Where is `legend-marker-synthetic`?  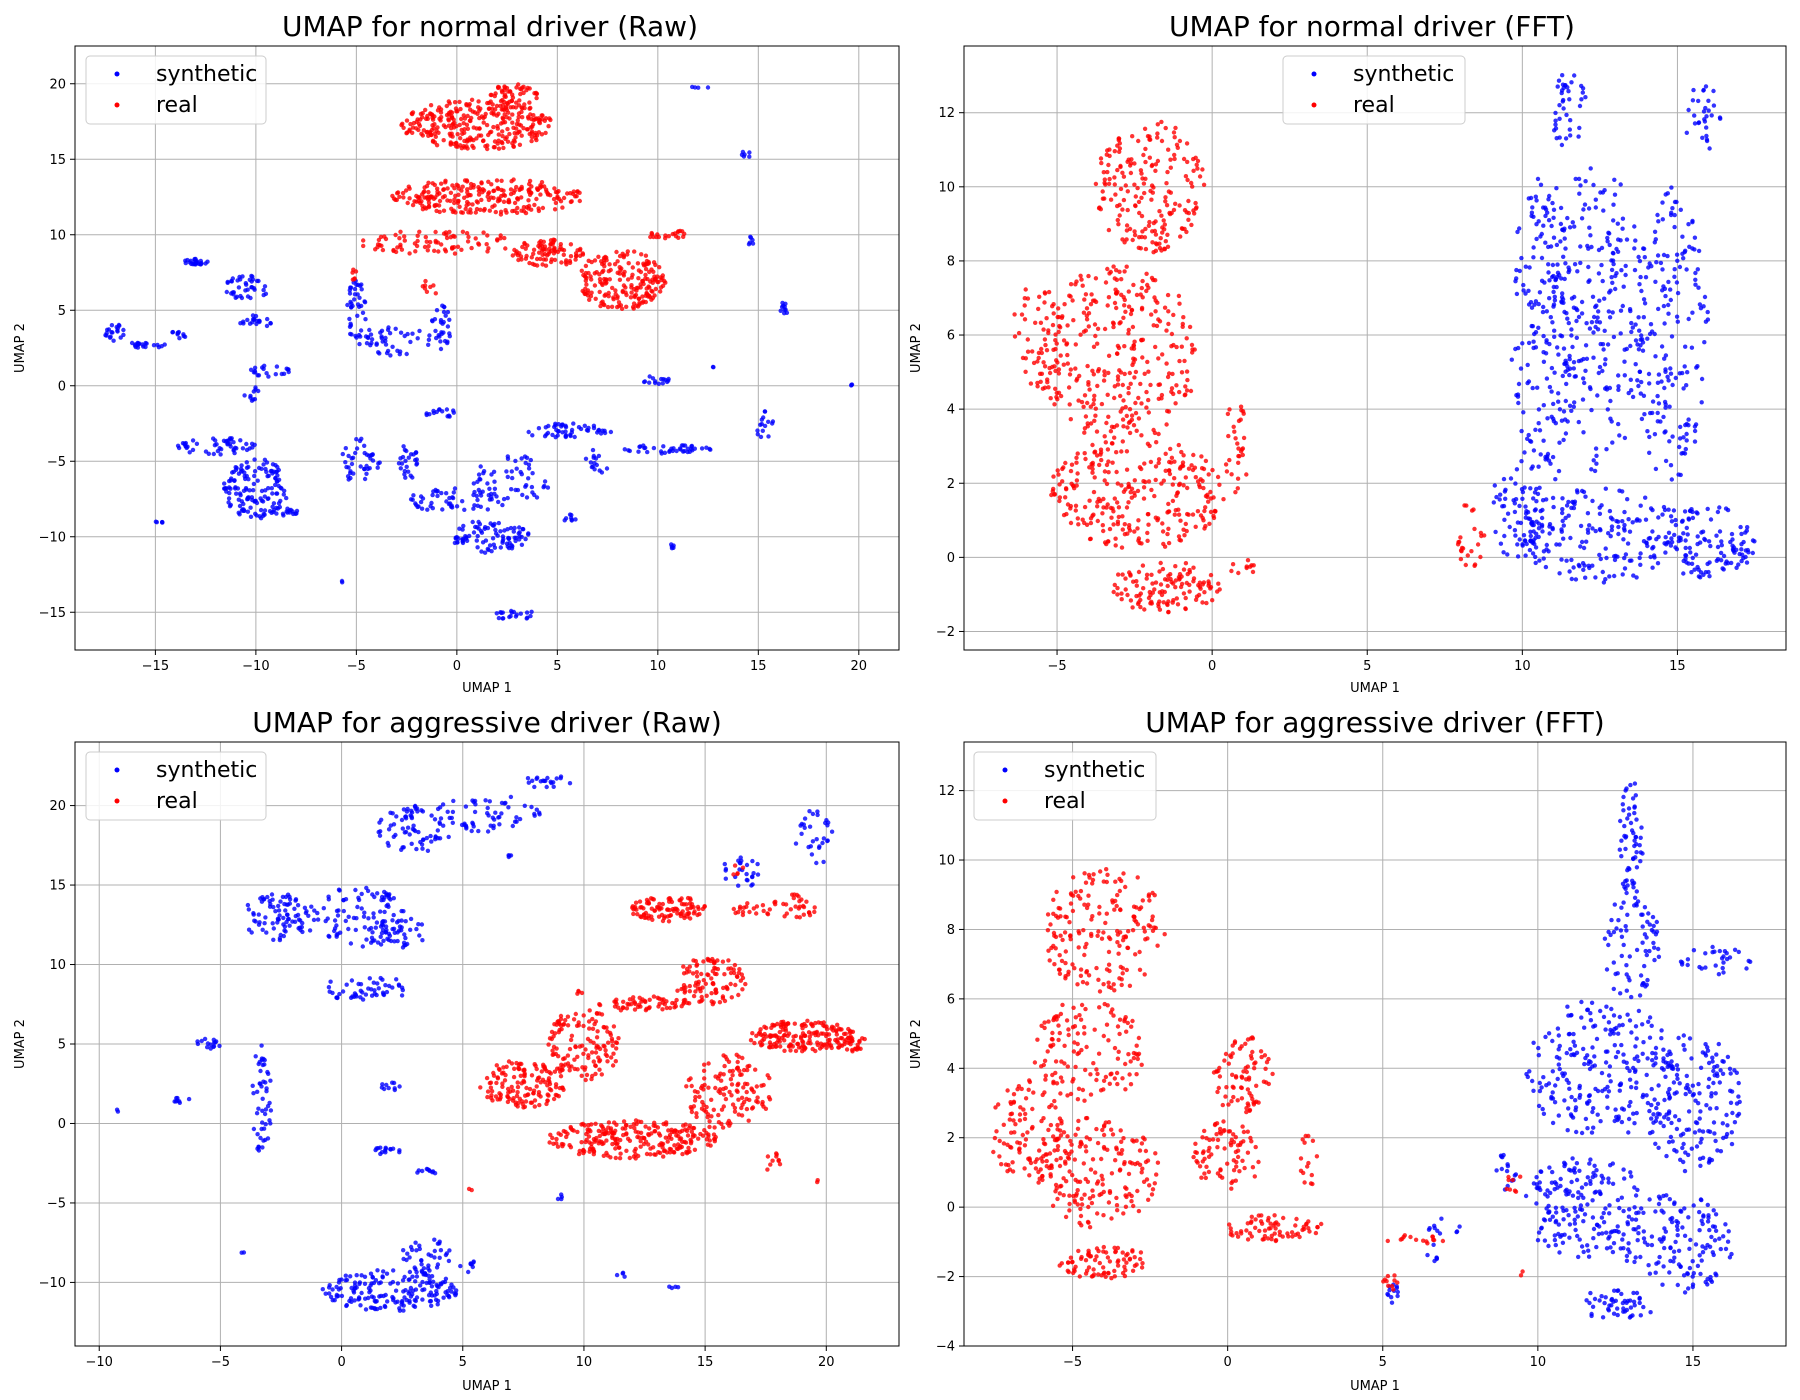 legend-marker-synthetic is located at coordinates (117, 74).